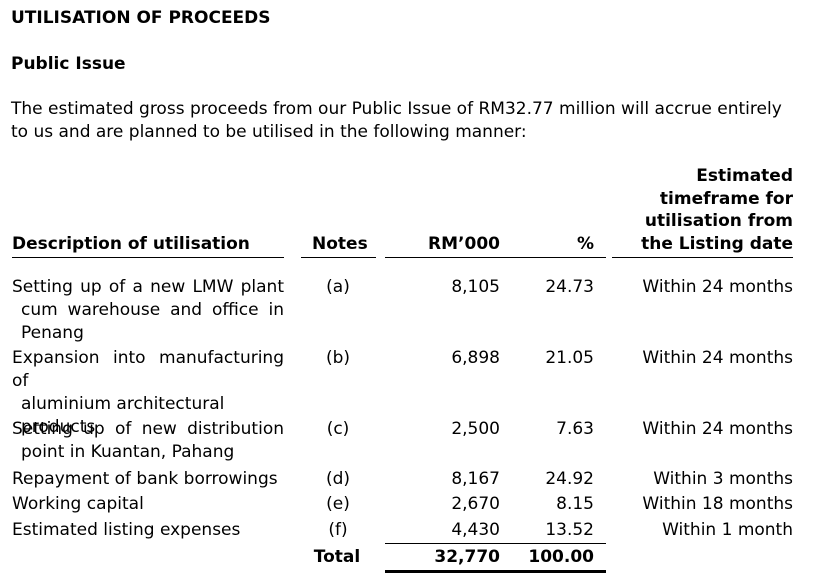 Image resolution: width=813 pixels, height=585 pixels. What do you see at coordinates (475, 504) in the screenshot?
I see `row-rm: 2,670` at bounding box center [475, 504].